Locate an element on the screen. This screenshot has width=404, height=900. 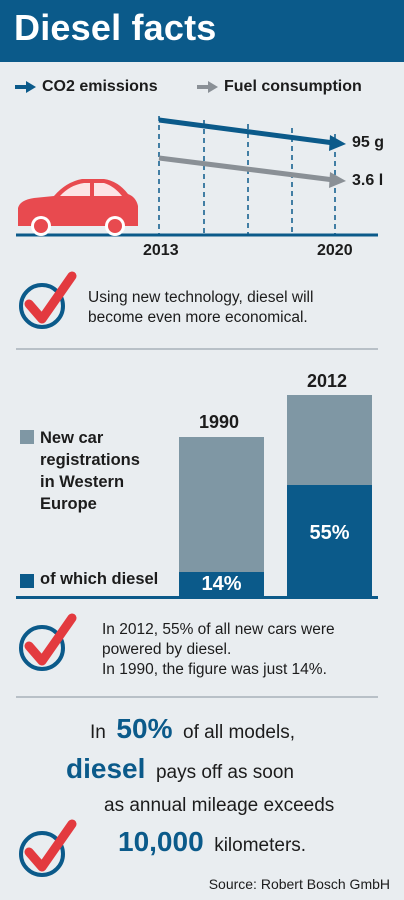
co2-end-label: 95 g is located at coordinates (368, 142).